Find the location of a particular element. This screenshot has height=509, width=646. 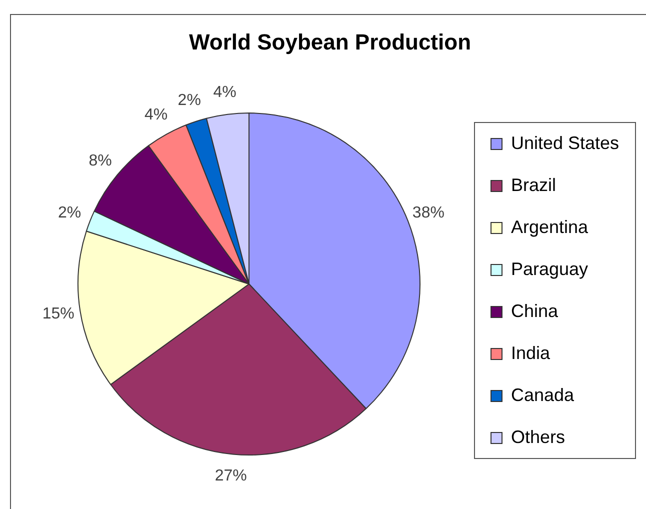

legend-label: India is located at coordinates (531, 352).